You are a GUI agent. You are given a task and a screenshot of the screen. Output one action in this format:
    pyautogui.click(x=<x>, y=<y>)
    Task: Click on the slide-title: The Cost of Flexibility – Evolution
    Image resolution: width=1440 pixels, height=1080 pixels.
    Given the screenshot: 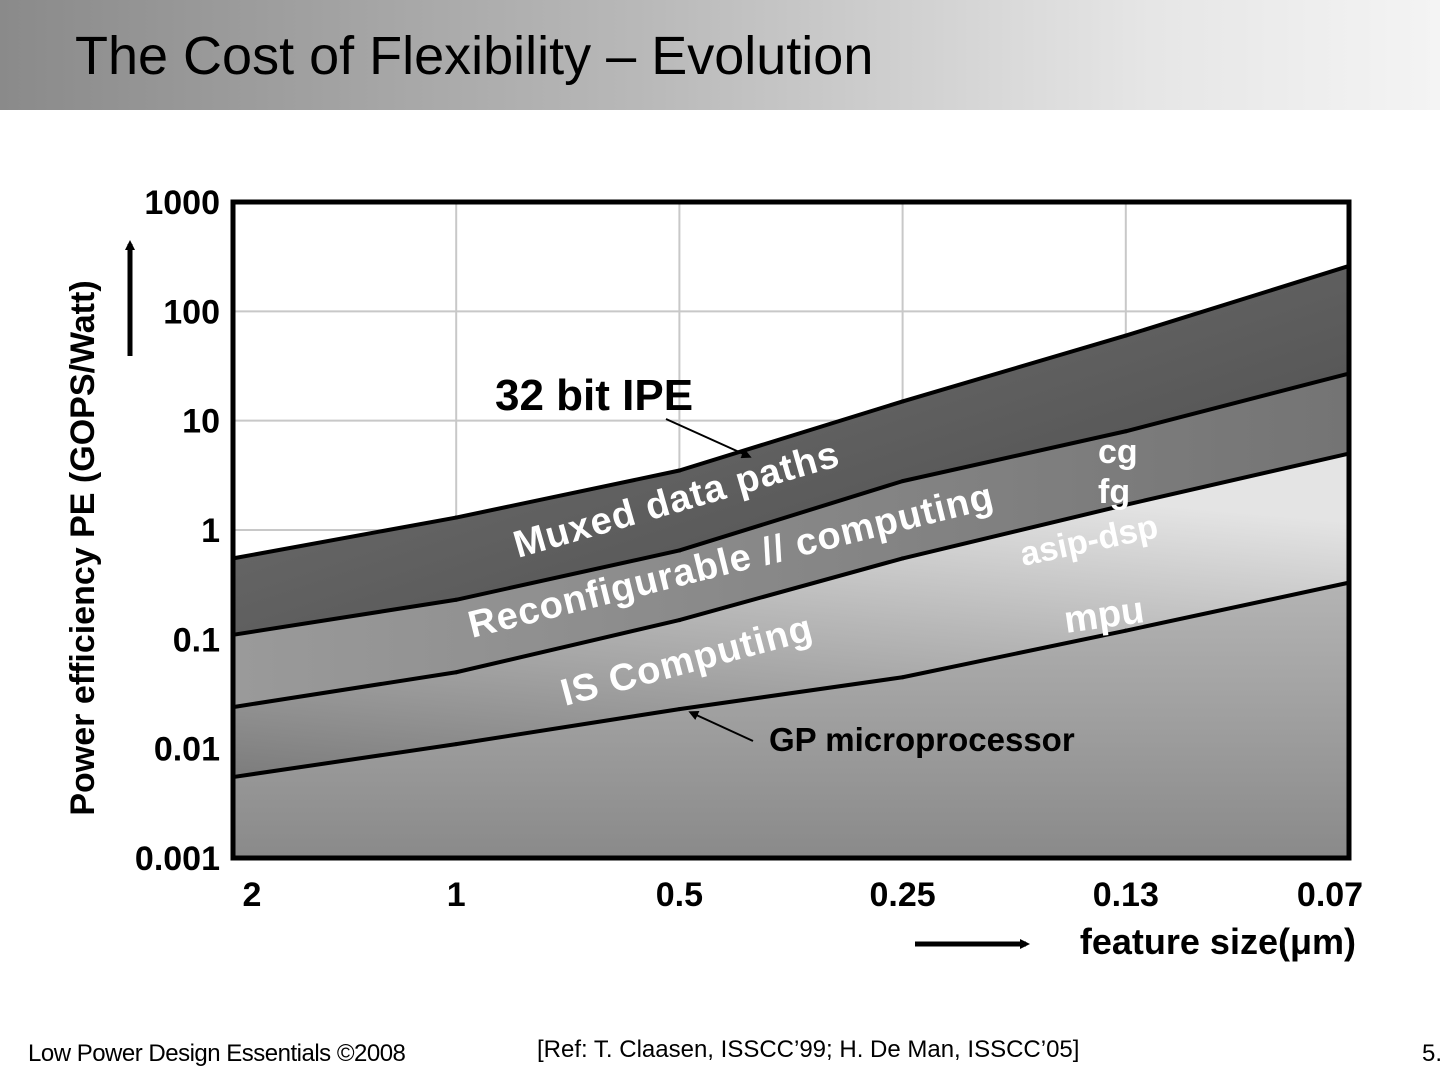 What is the action you would take?
    pyautogui.click(x=474, y=56)
    